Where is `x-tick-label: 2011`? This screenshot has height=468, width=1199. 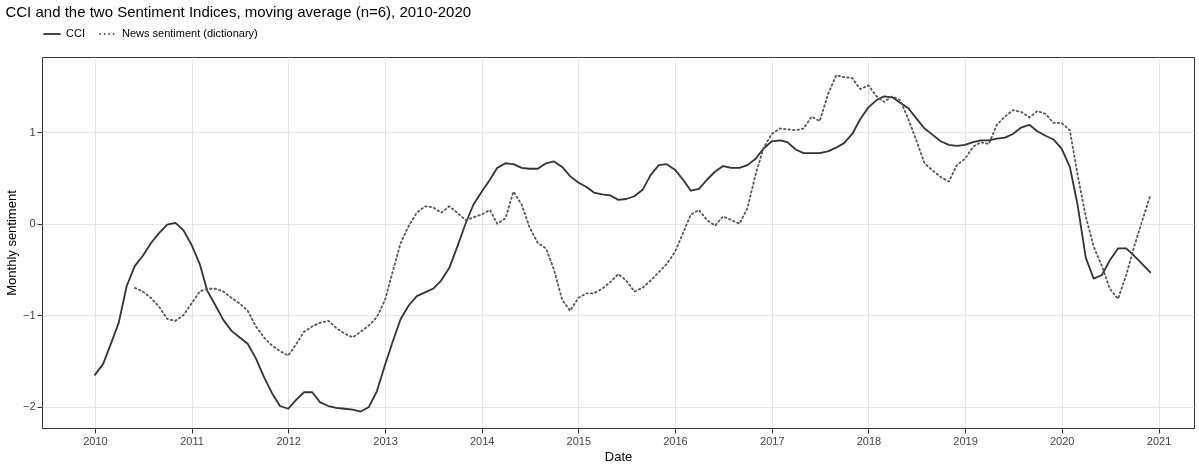 x-tick-label: 2011 is located at coordinates (192, 440).